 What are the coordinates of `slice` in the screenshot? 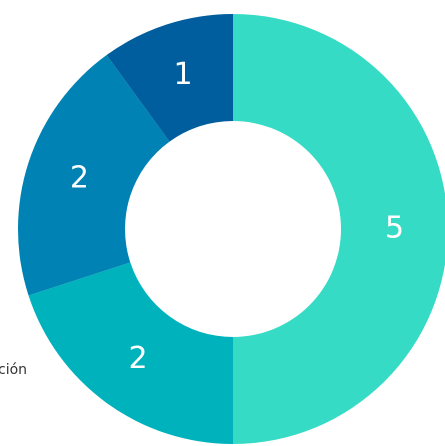 It's located at (169, 78).